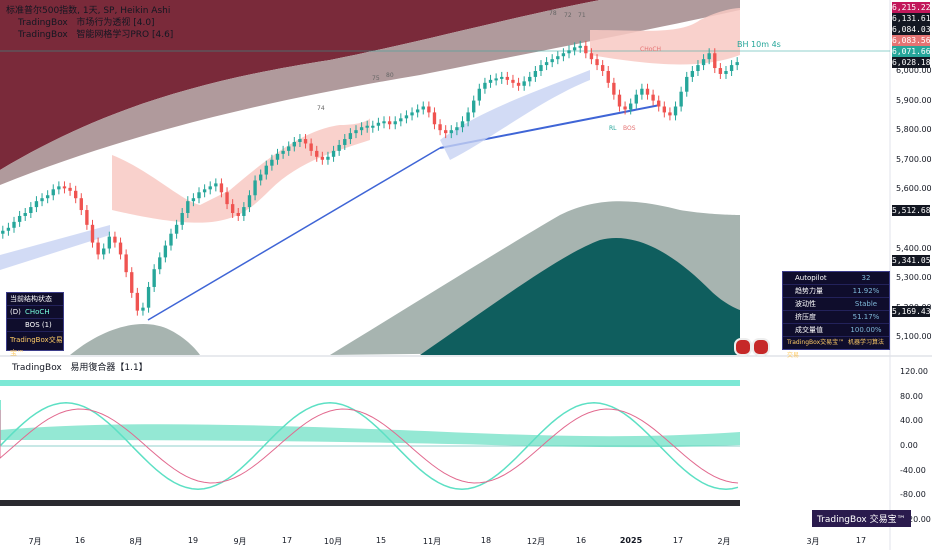 The width and height of the screenshot is (932, 554). Describe the element at coordinates (43, 23) in the screenshot. I see `legend-indicator-1-brand: TradingBox` at that location.